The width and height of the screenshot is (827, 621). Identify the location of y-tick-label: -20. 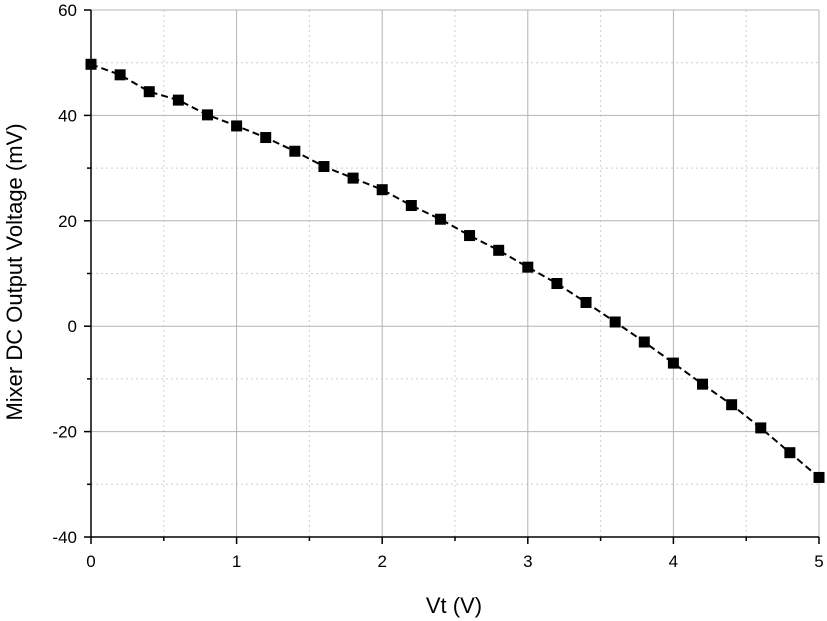
(64, 432).